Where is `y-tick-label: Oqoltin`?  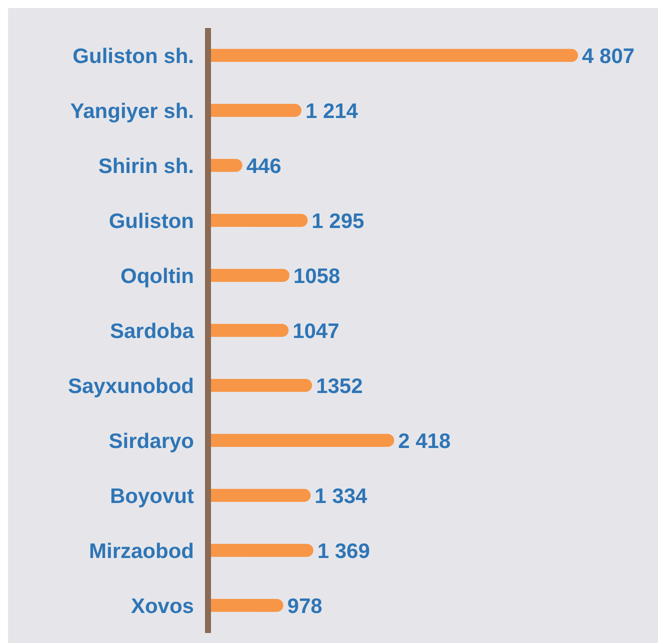
y-tick-label: Oqoltin is located at coordinates (157, 276).